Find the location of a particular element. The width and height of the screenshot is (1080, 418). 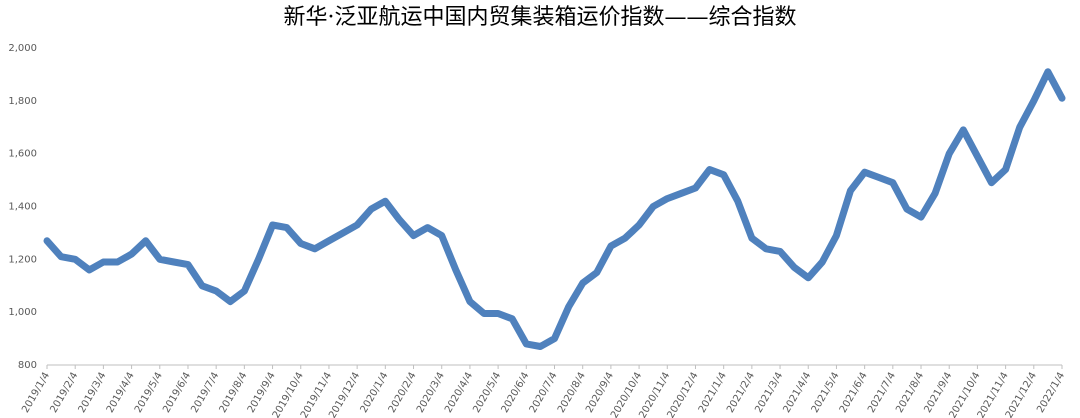

x-tick-label: 2021/3/4 is located at coordinates (769, 393).